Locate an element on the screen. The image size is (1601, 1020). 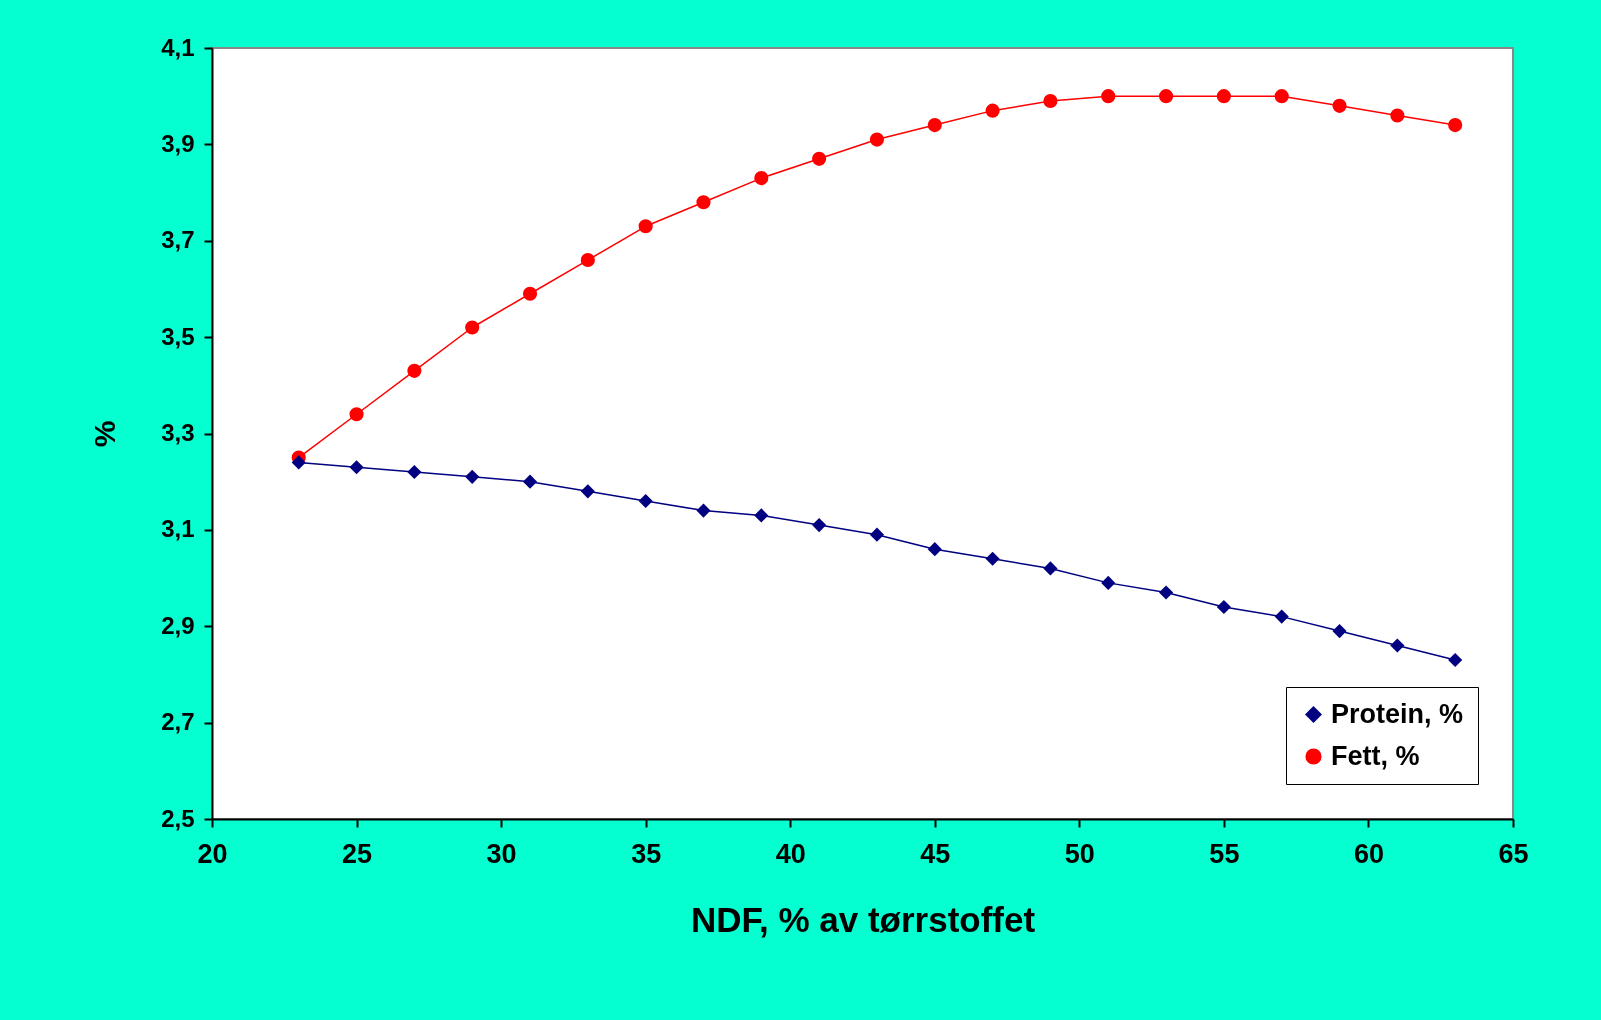
y-tick-label: 3,9 is located at coordinates (178, 143).